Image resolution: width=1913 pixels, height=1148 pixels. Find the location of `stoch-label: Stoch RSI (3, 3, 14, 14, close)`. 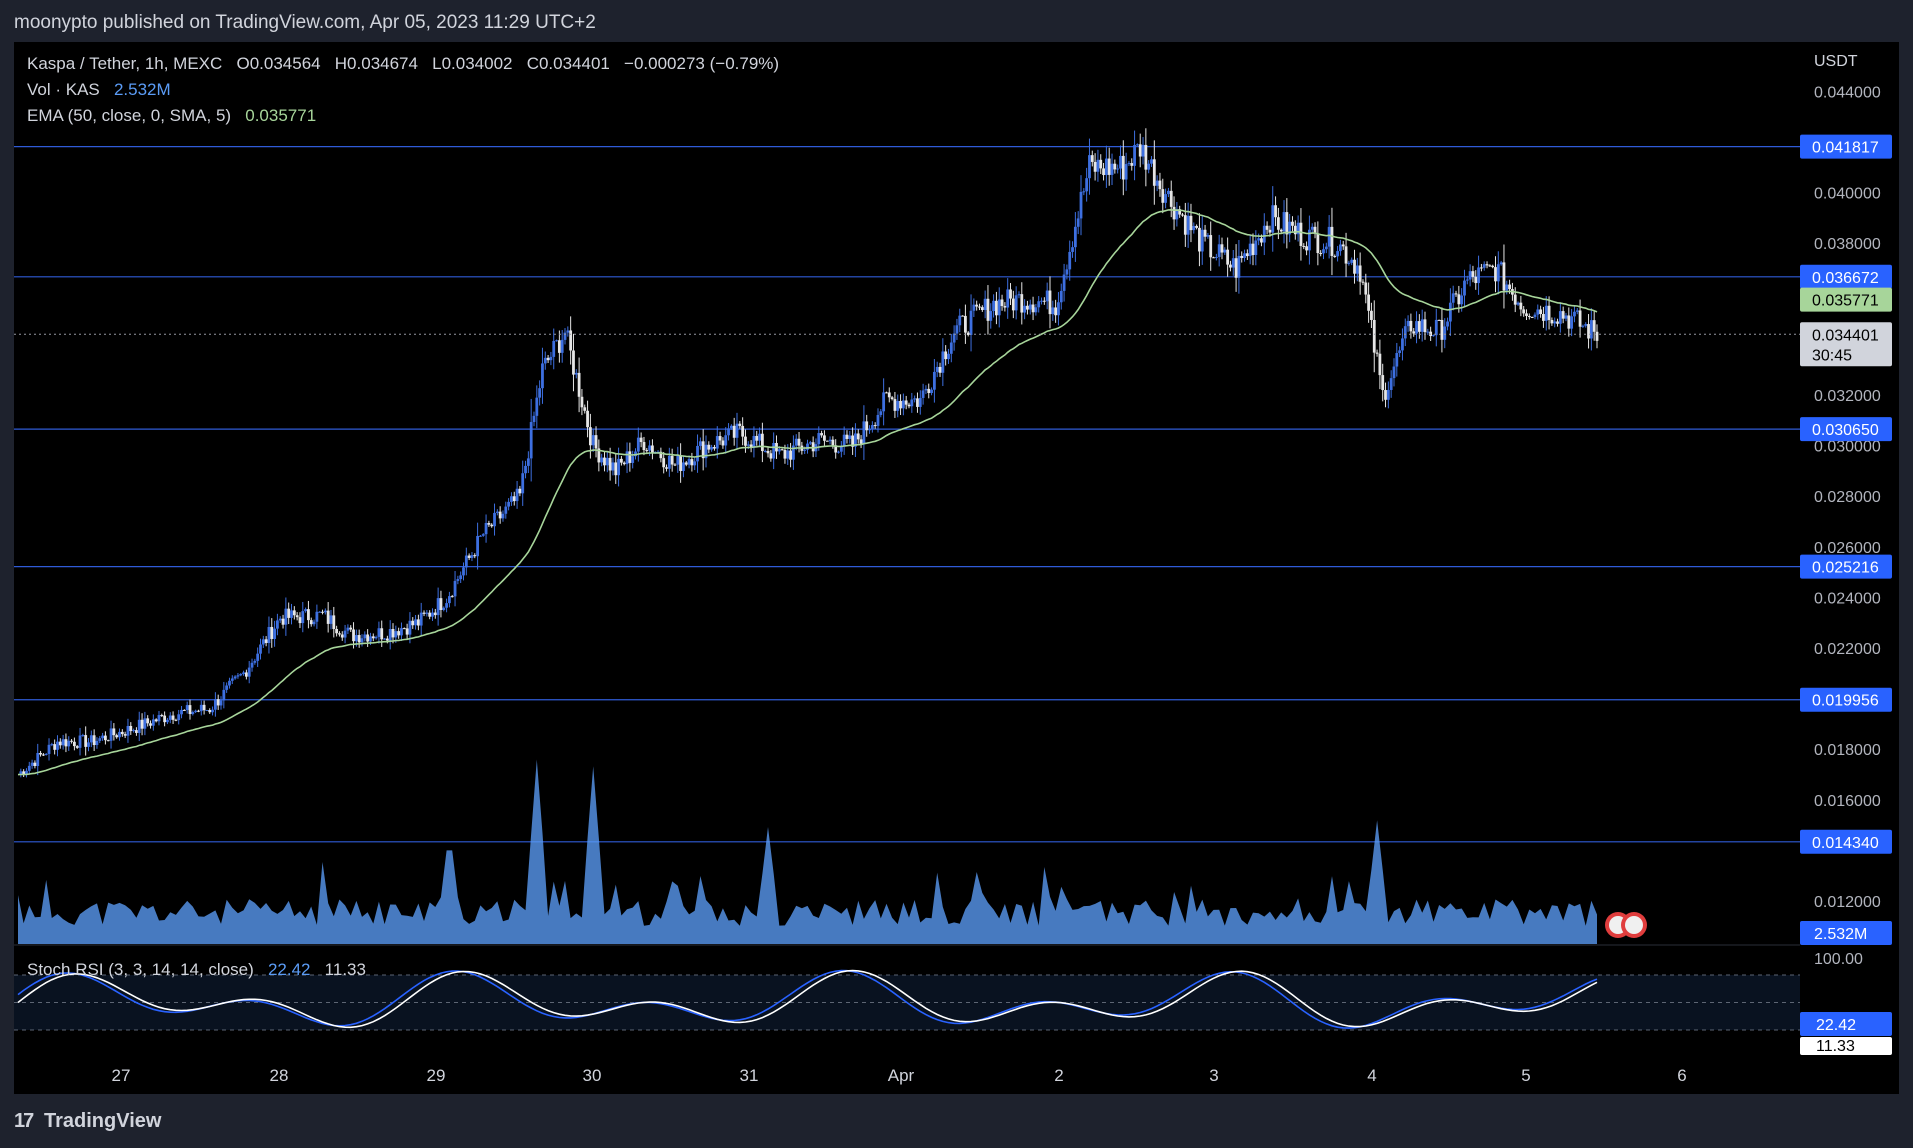

stoch-label: Stoch RSI (3, 3, 14, 14, close) is located at coordinates (140, 969).